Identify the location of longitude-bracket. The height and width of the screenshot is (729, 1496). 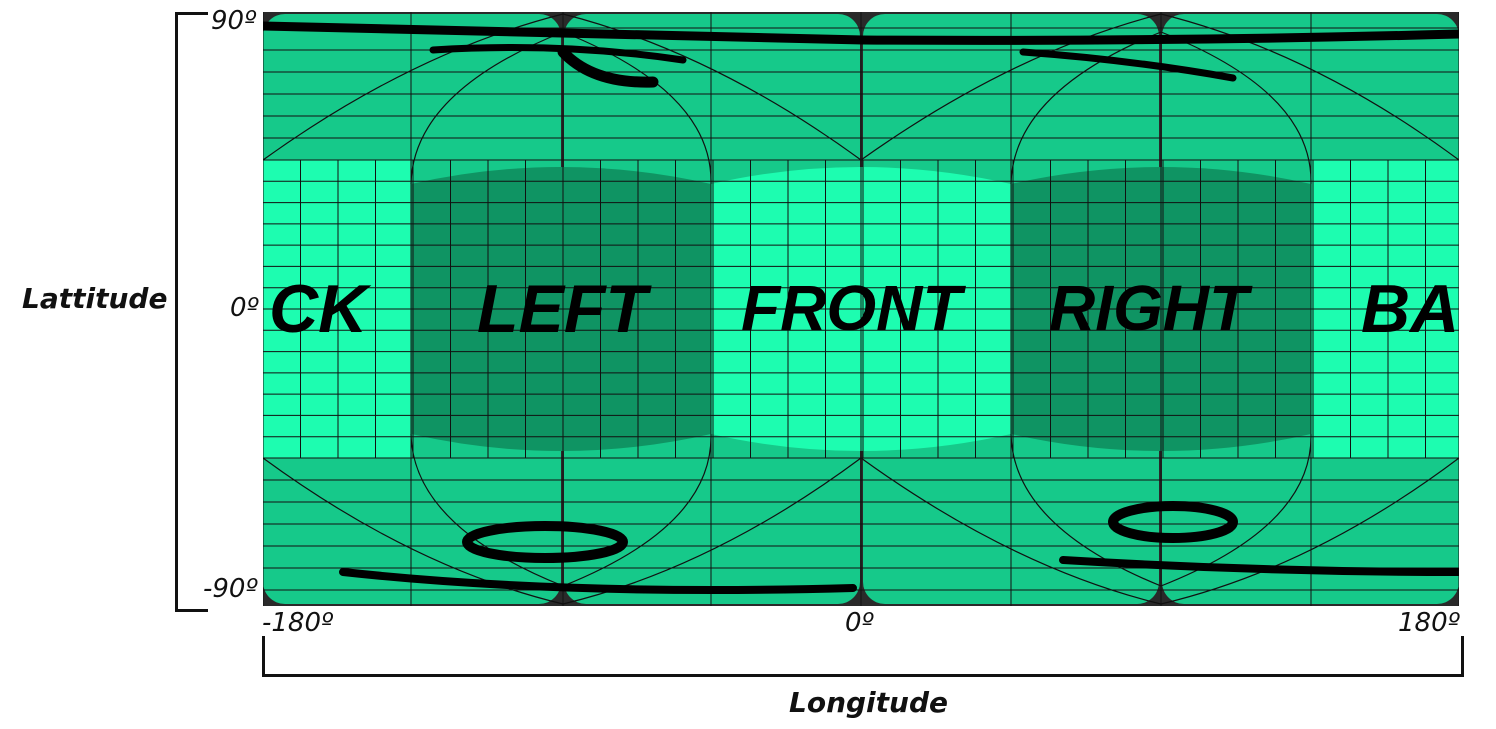
(863, 656).